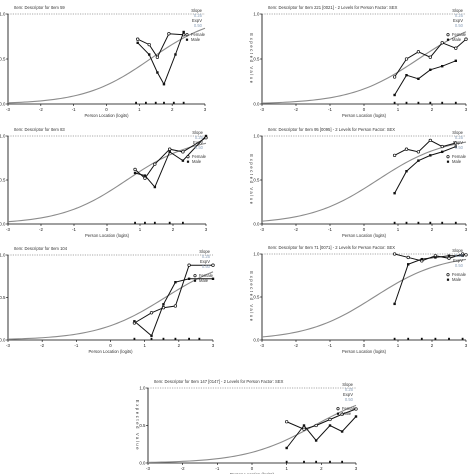 The width and height of the screenshot is (474, 474). I want to click on y-axis-label: Expected Value, so click(251, 58).